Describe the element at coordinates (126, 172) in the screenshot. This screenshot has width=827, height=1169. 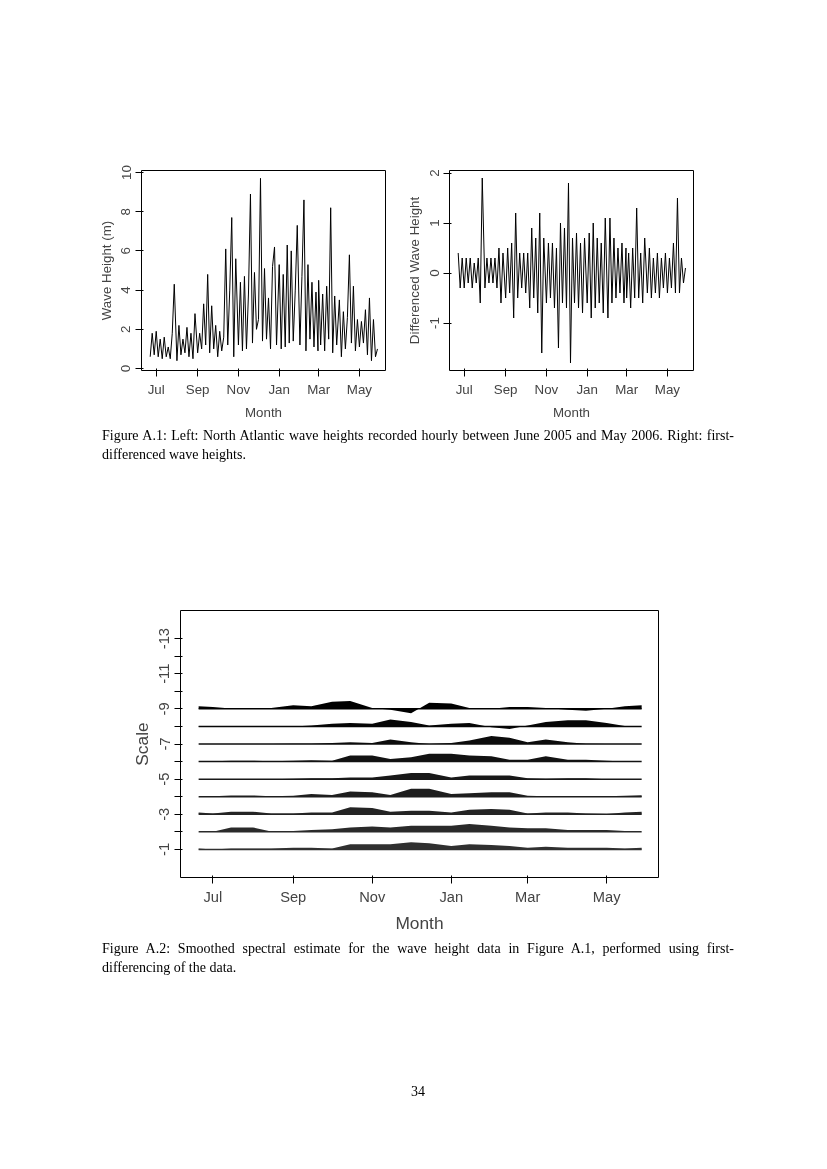
I see `y-tick-label: 10` at that location.